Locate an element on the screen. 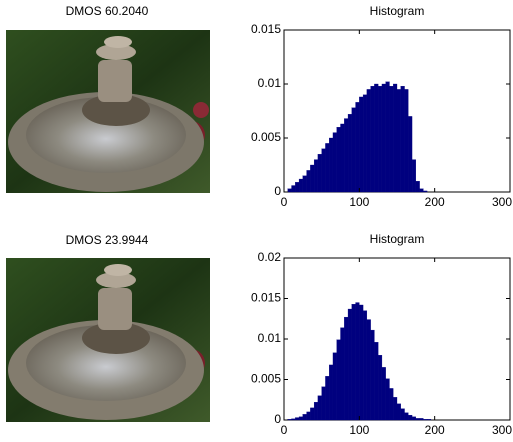 The height and width of the screenshot is (442, 513). y-tick-label: 0.02 is located at coordinates (270, 257).